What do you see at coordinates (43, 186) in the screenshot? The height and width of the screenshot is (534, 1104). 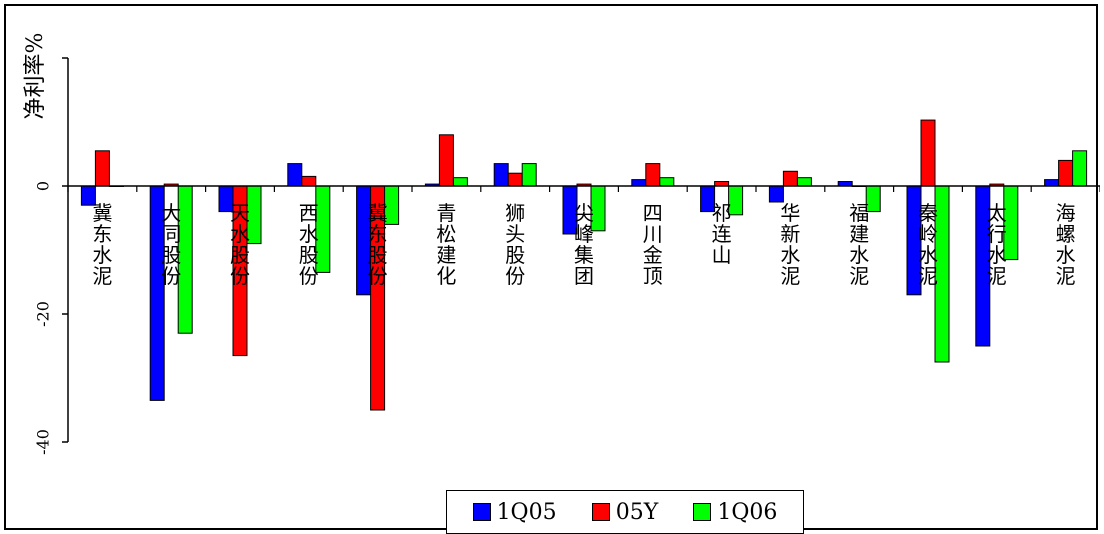 I see `y-tick-label: 0` at bounding box center [43, 186].